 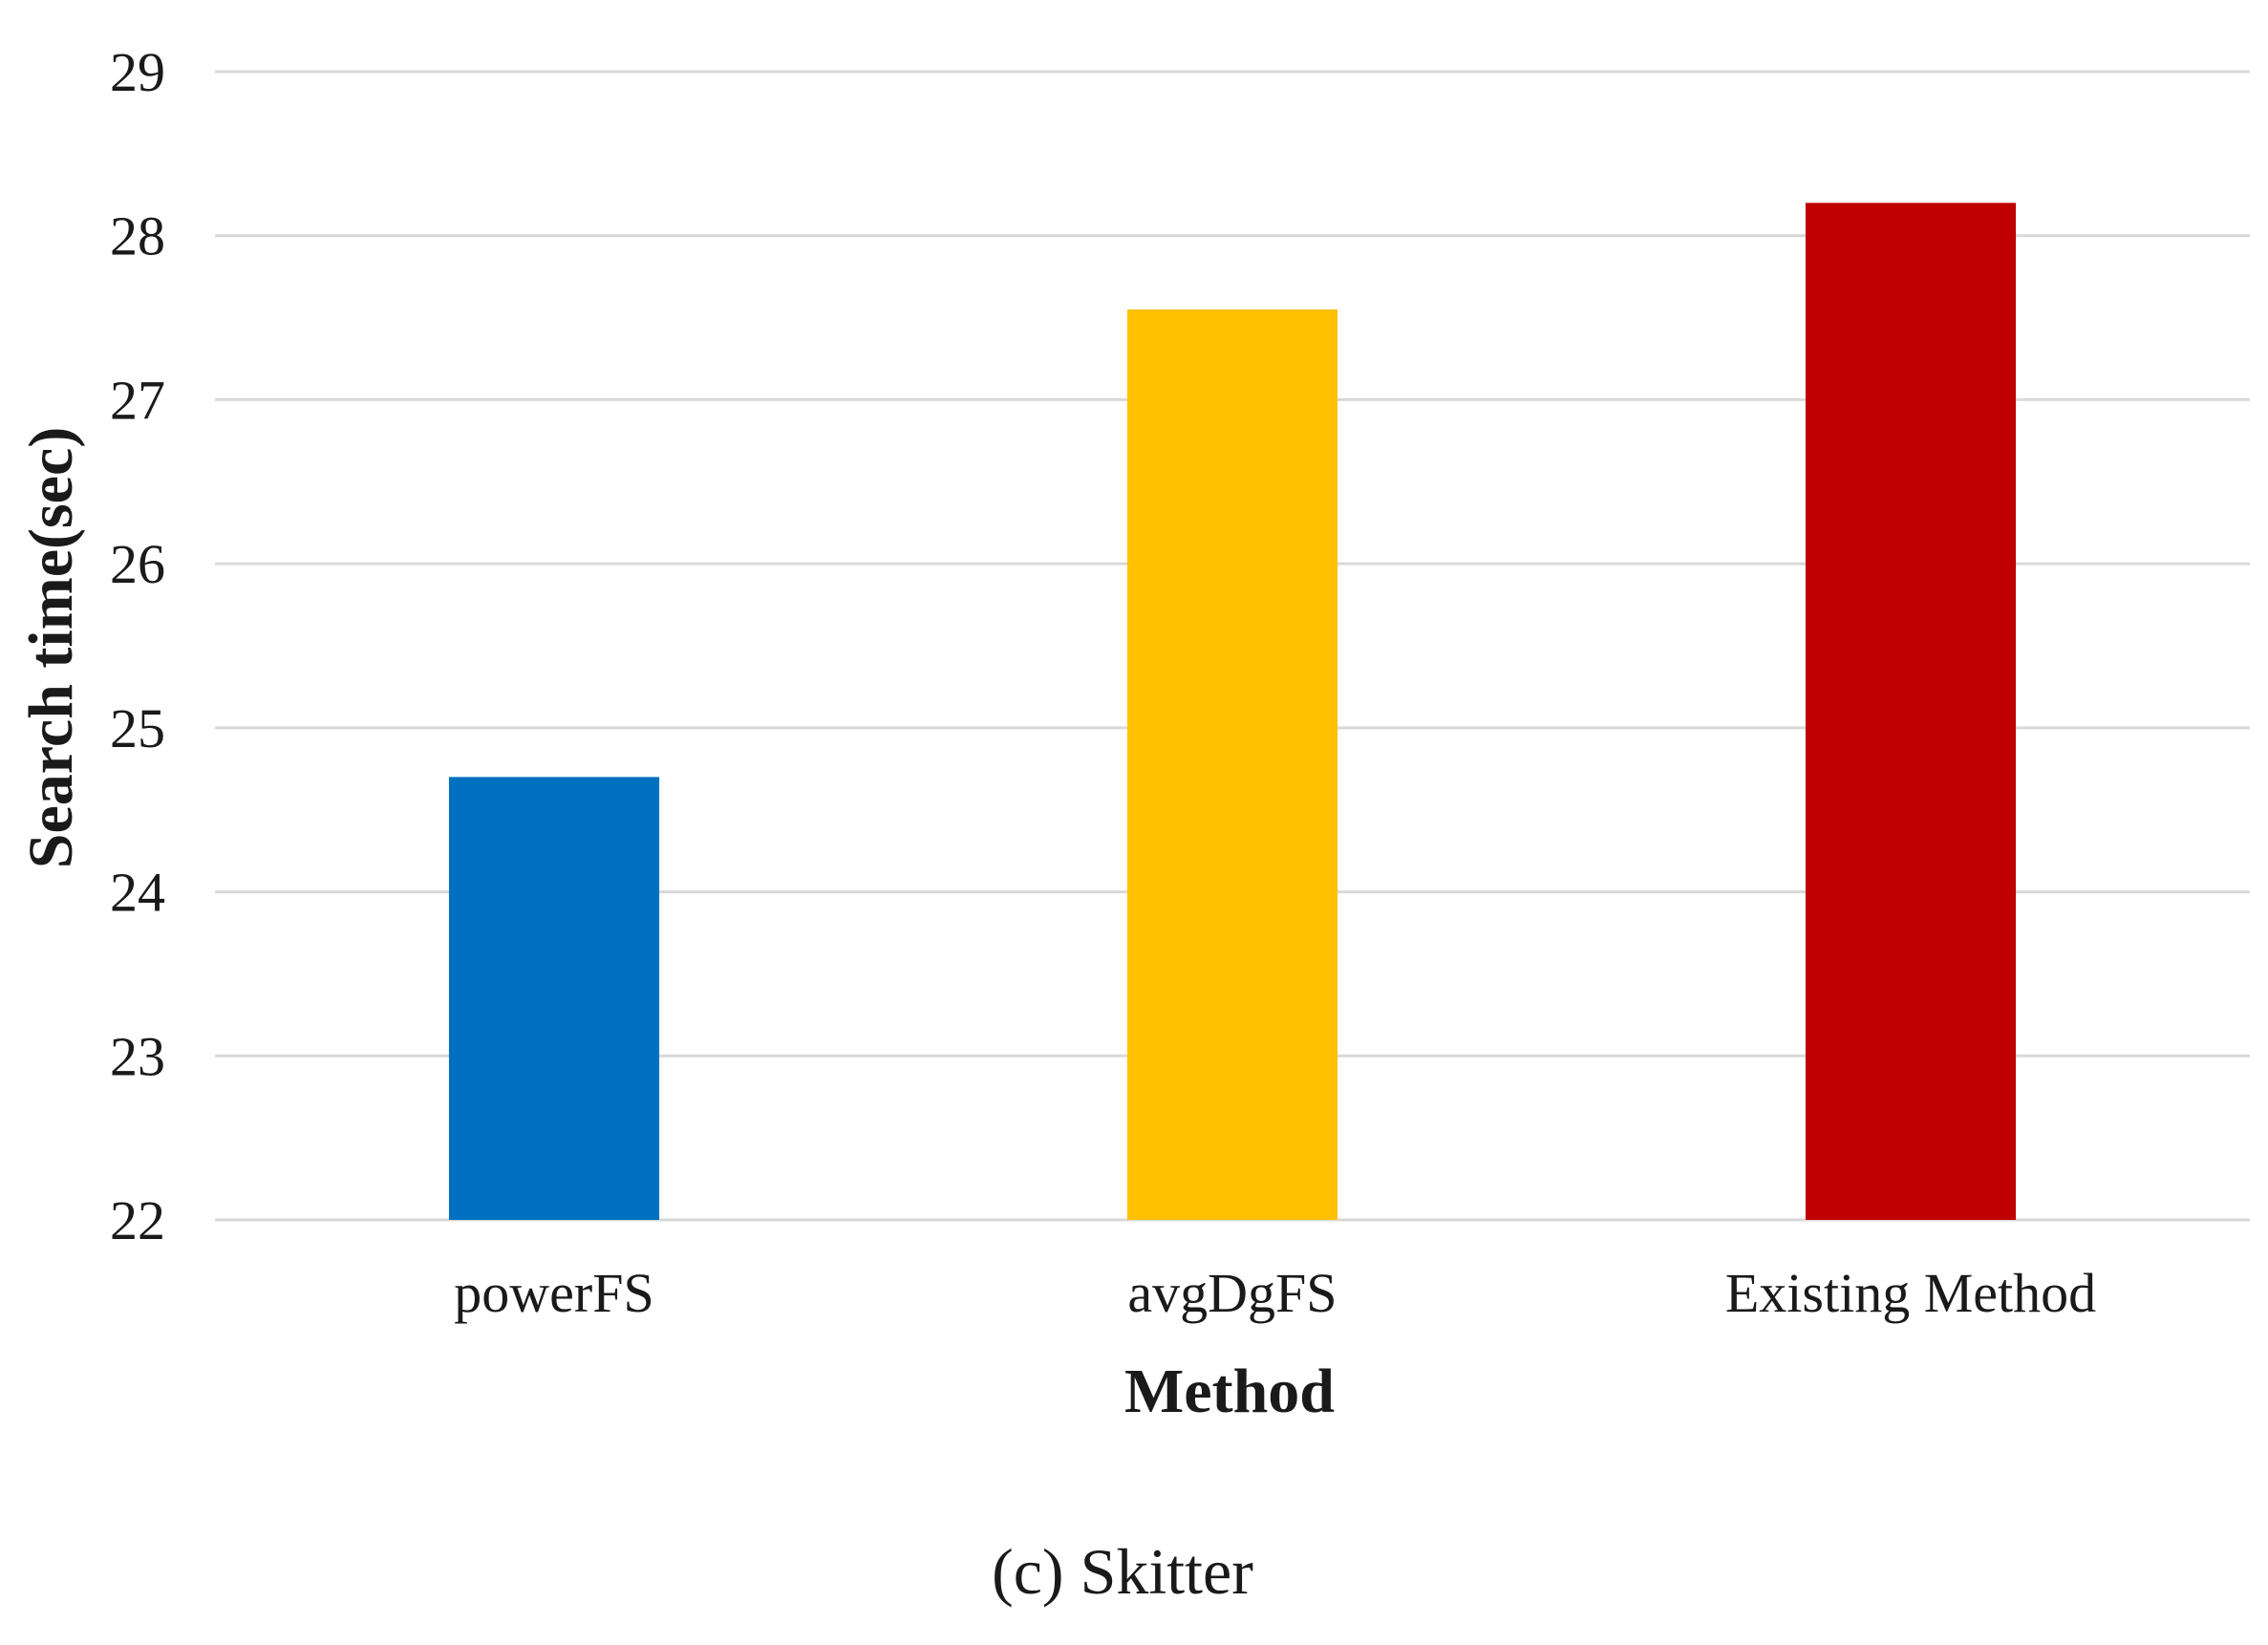 I want to click on bar-powerfs, so click(x=554, y=998).